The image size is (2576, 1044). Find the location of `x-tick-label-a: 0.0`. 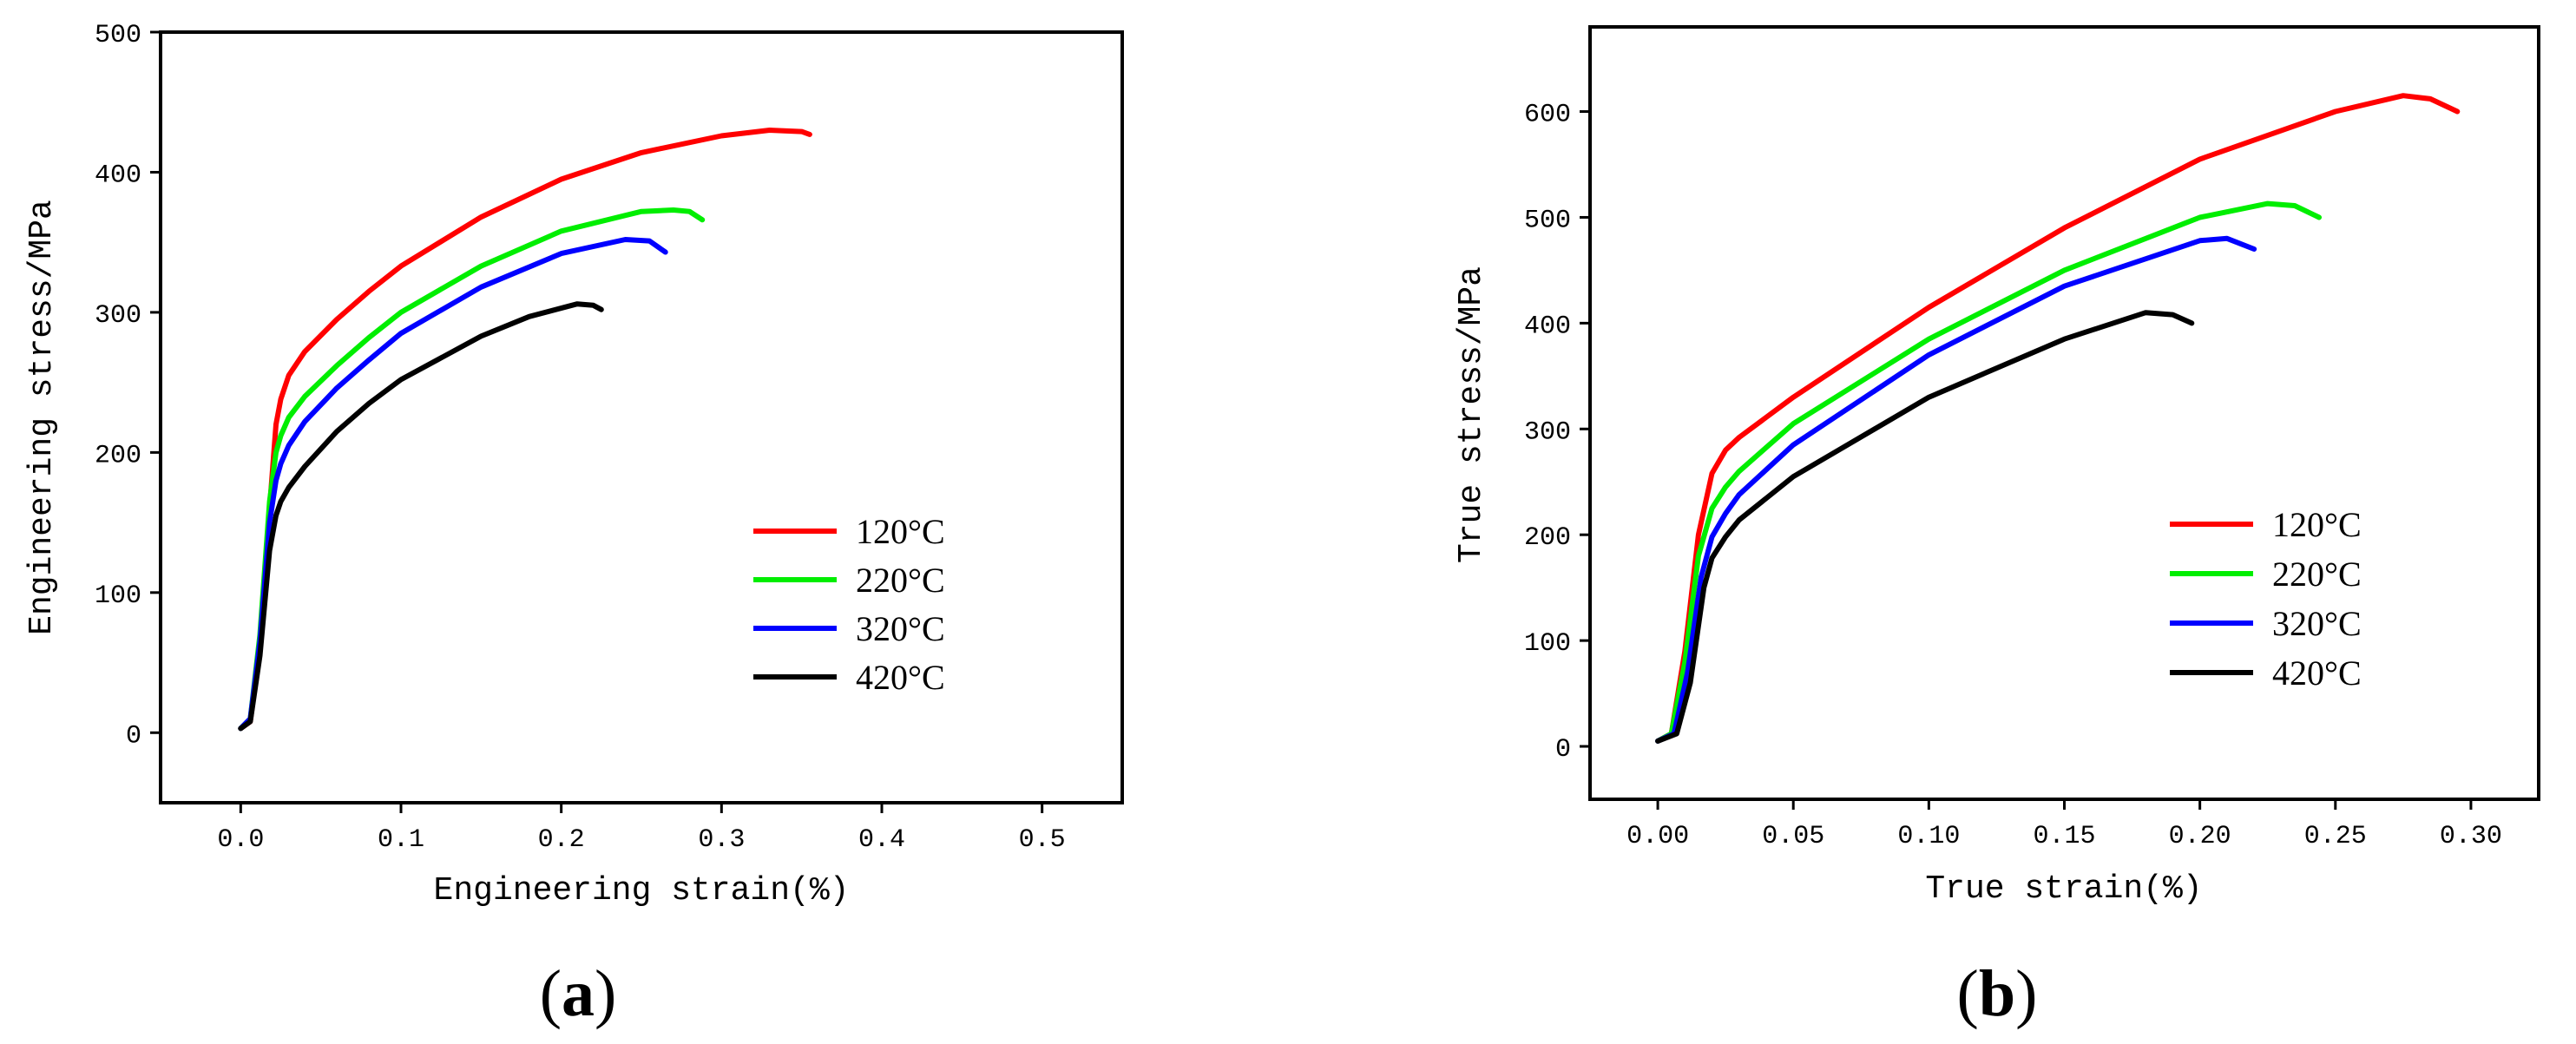

x-tick-label-a: 0.0 is located at coordinates (240, 840).